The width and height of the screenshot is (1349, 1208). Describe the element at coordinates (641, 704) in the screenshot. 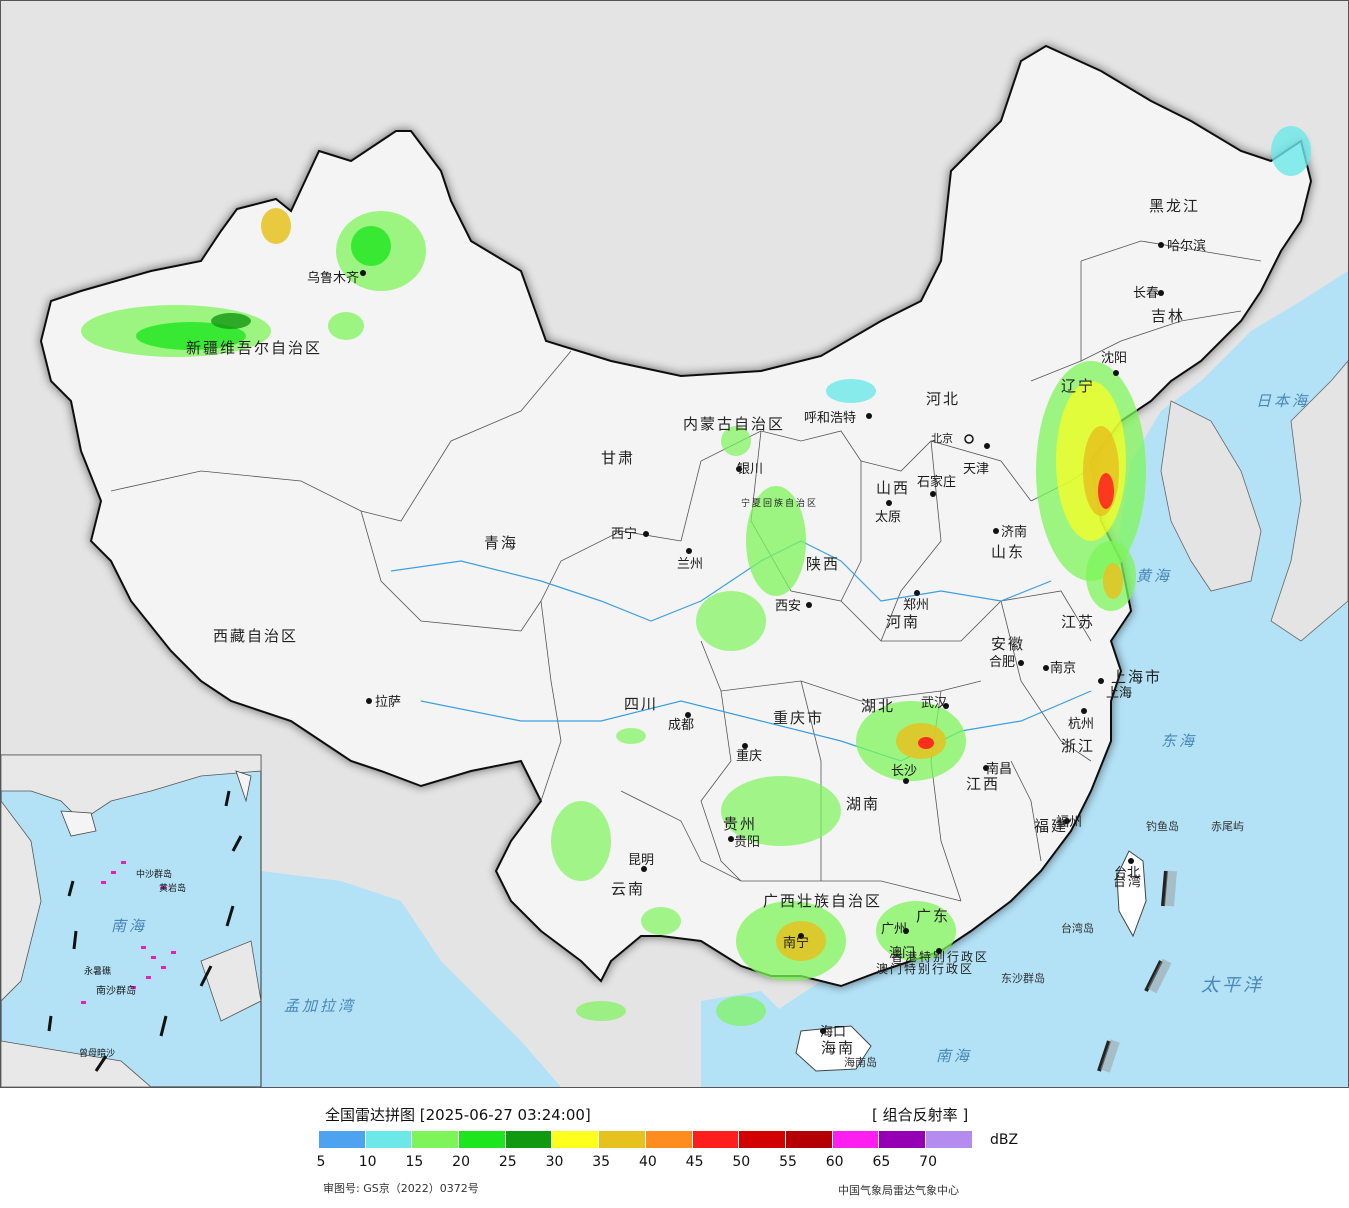

I see `province-label: 四川` at that location.